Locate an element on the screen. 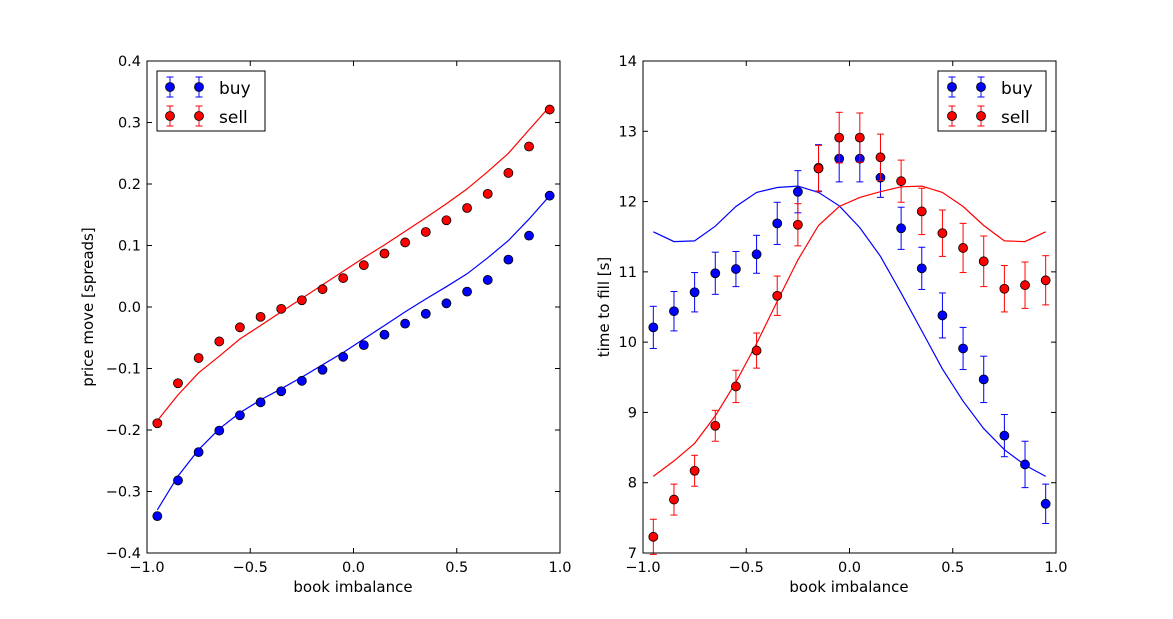 The width and height of the screenshot is (1173, 619). price-move-y-tick-label: 0.0 is located at coordinates (129, 308).